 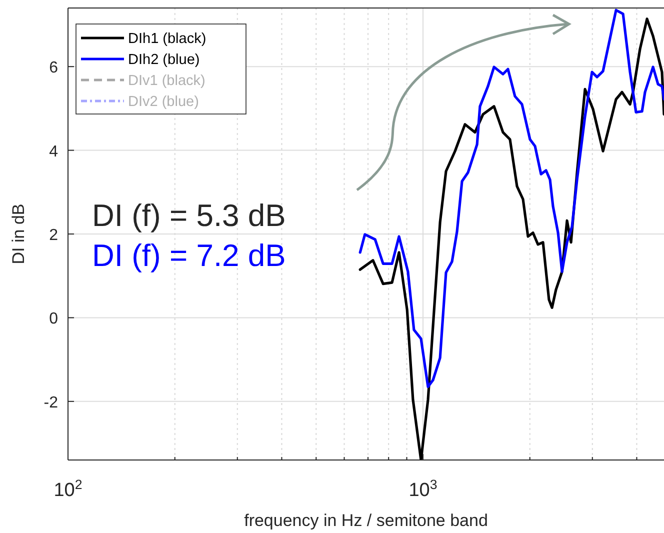 I want to click on x-tick-label: 10$^{2}$, so click(x=68, y=488).